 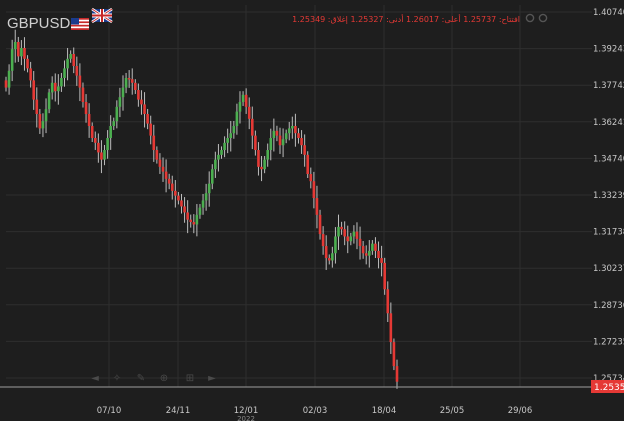 What do you see at coordinates (246, 411) in the screenshot?
I see `x-tick-label: 12/01` at bounding box center [246, 411].